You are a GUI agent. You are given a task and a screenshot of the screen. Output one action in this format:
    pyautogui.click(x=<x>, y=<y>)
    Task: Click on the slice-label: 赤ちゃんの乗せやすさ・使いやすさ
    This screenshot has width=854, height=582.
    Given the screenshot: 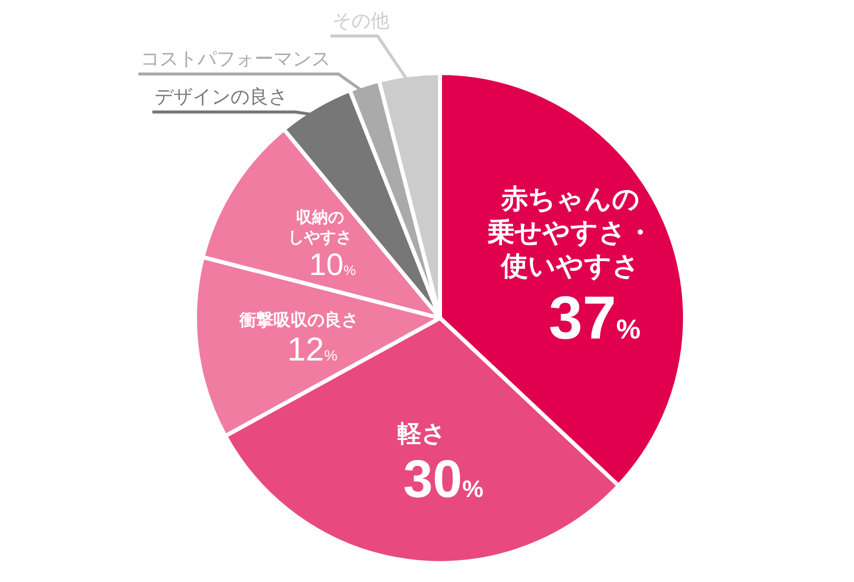 What is the action you would take?
    pyautogui.click(x=570, y=233)
    